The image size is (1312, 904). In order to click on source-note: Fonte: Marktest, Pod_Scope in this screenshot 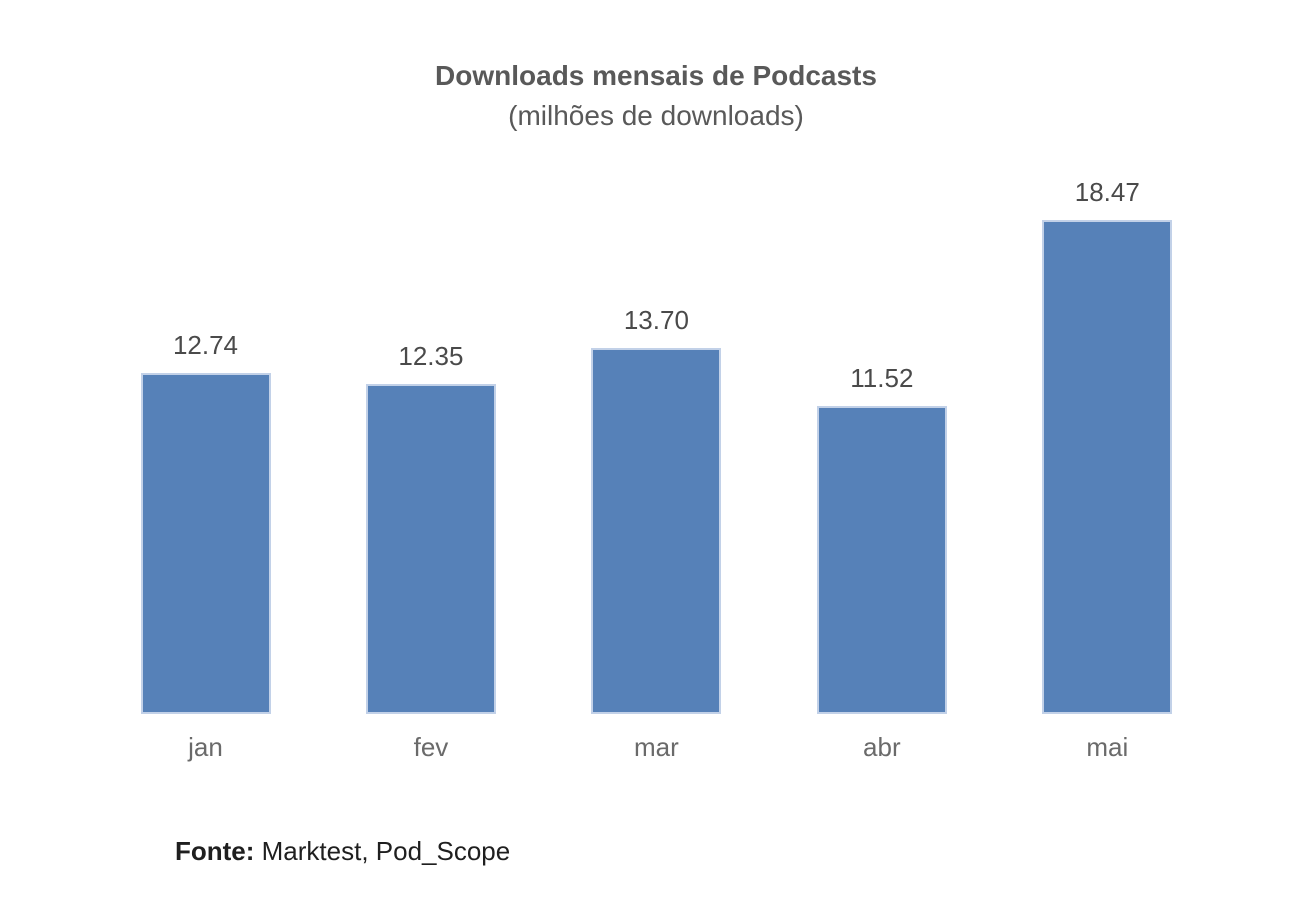, I will do `click(342, 851)`.